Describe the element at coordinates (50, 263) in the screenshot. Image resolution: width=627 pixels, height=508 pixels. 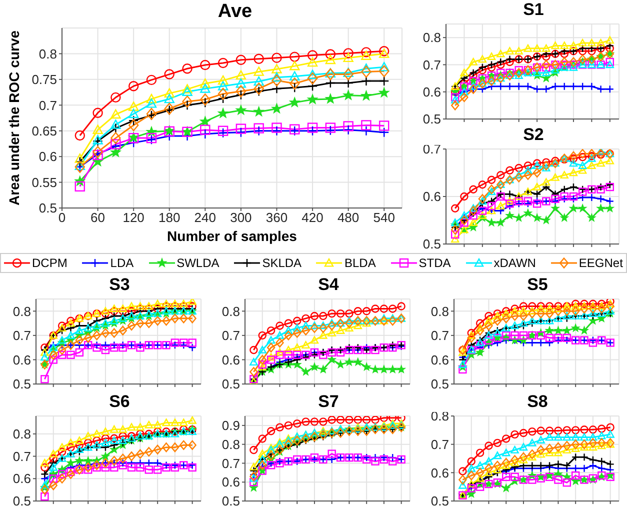
I see `legend-label: DCPM` at that location.